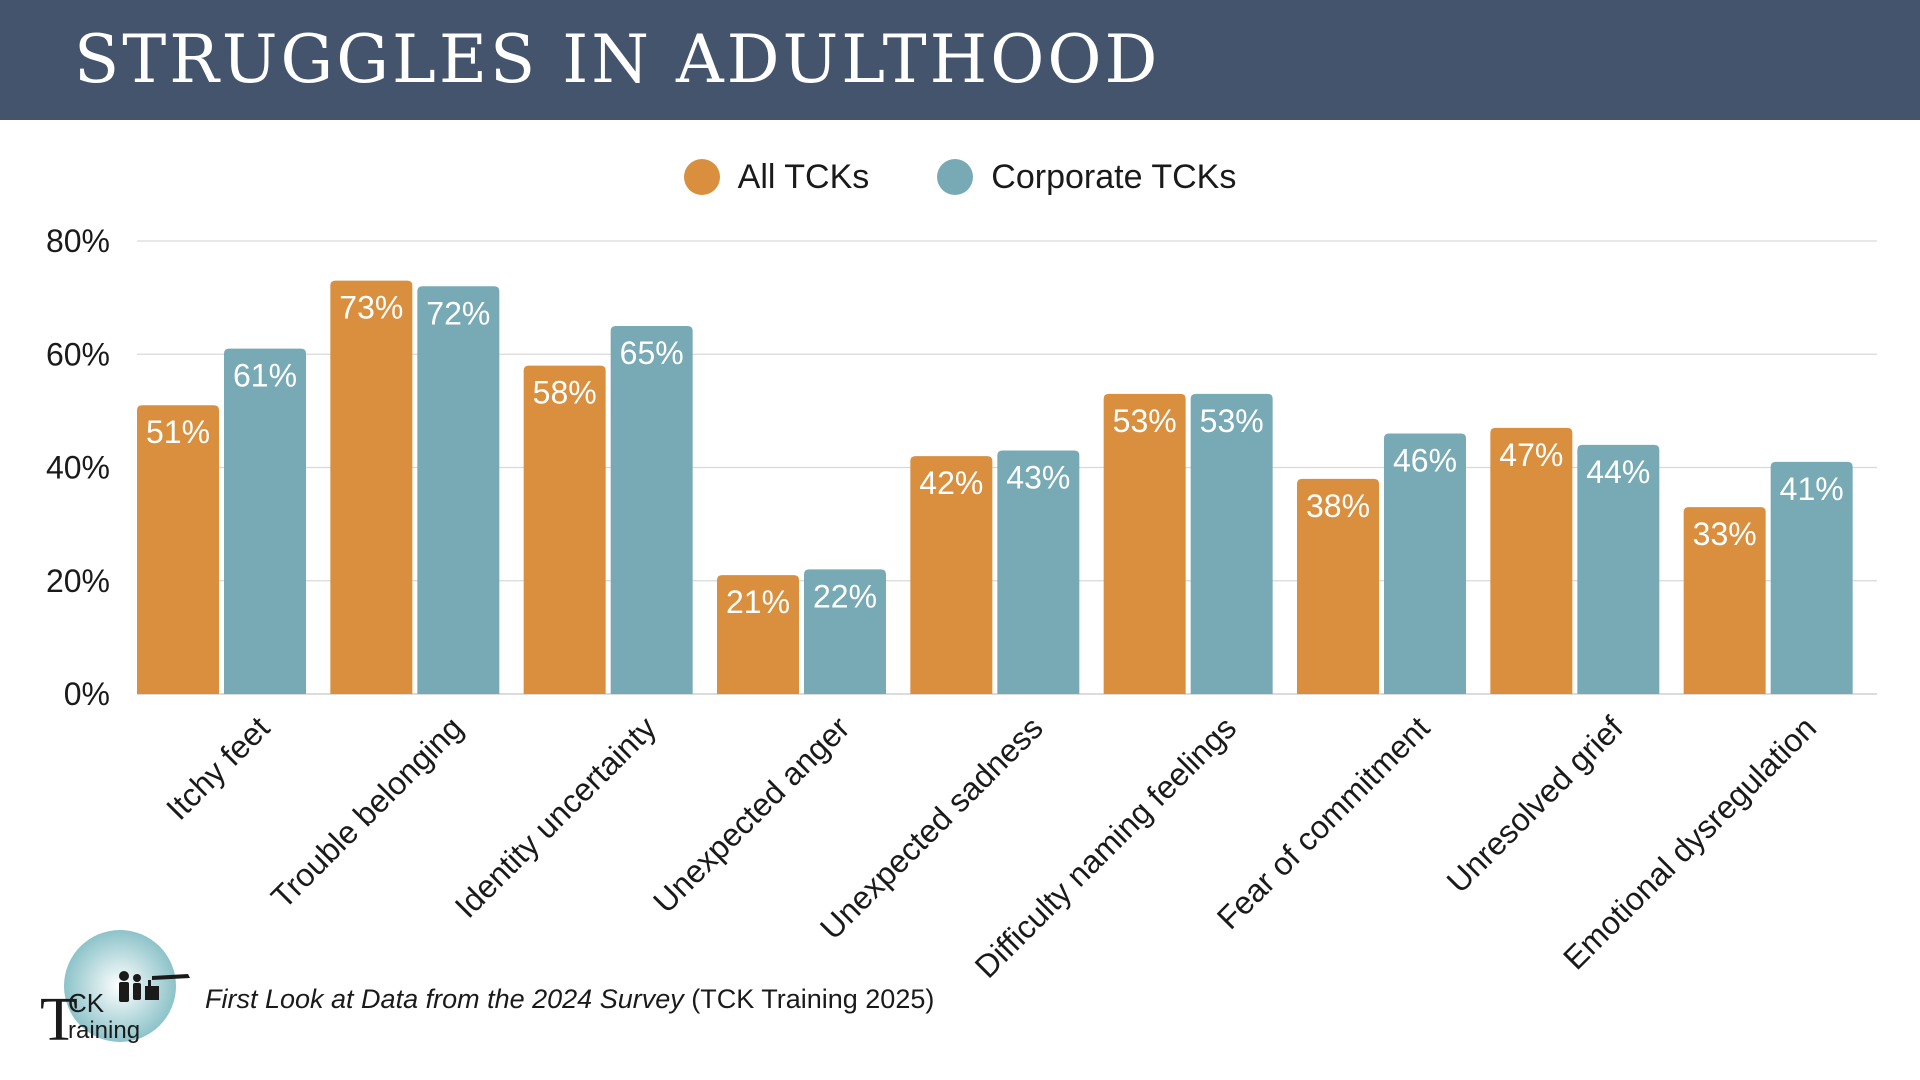 This screenshot has width=1920, height=1080. I want to click on data-label: 61%, so click(265, 376).